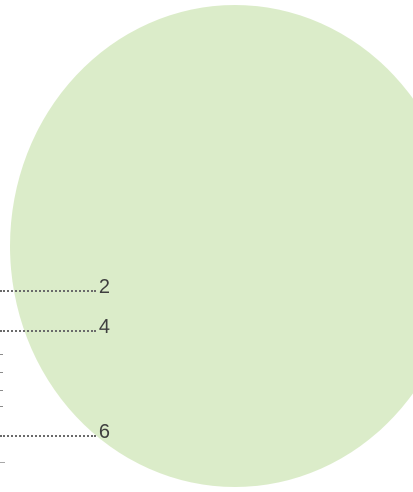  What do you see at coordinates (104, 287) in the screenshot?
I see `toc-page-number: 2` at bounding box center [104, 287].